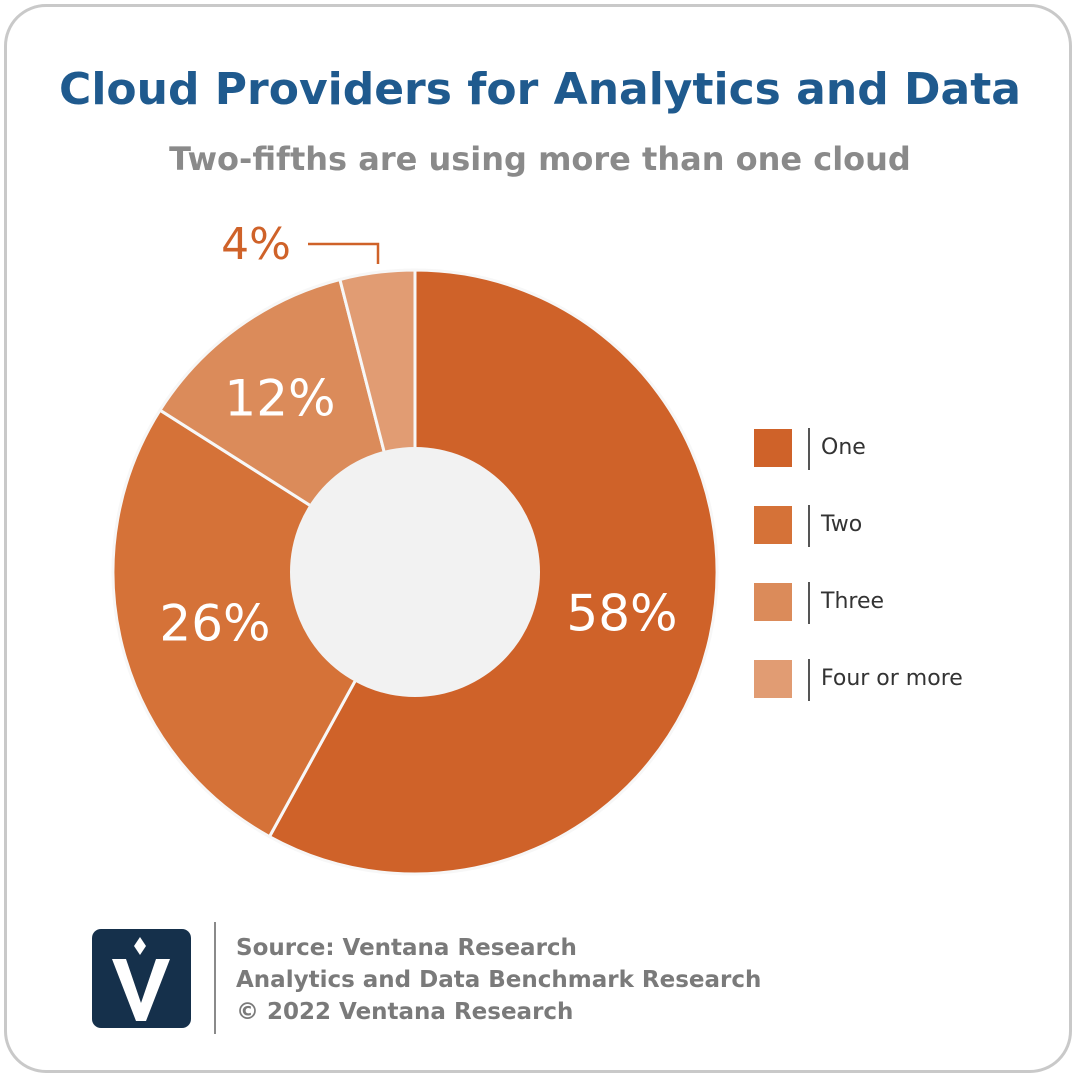 This screenshot has width=1080, height=1081. What do you see at coordinates (853, 601) in the screenshot?
I see `legend-label: Three` at bounding box center [853, 601].